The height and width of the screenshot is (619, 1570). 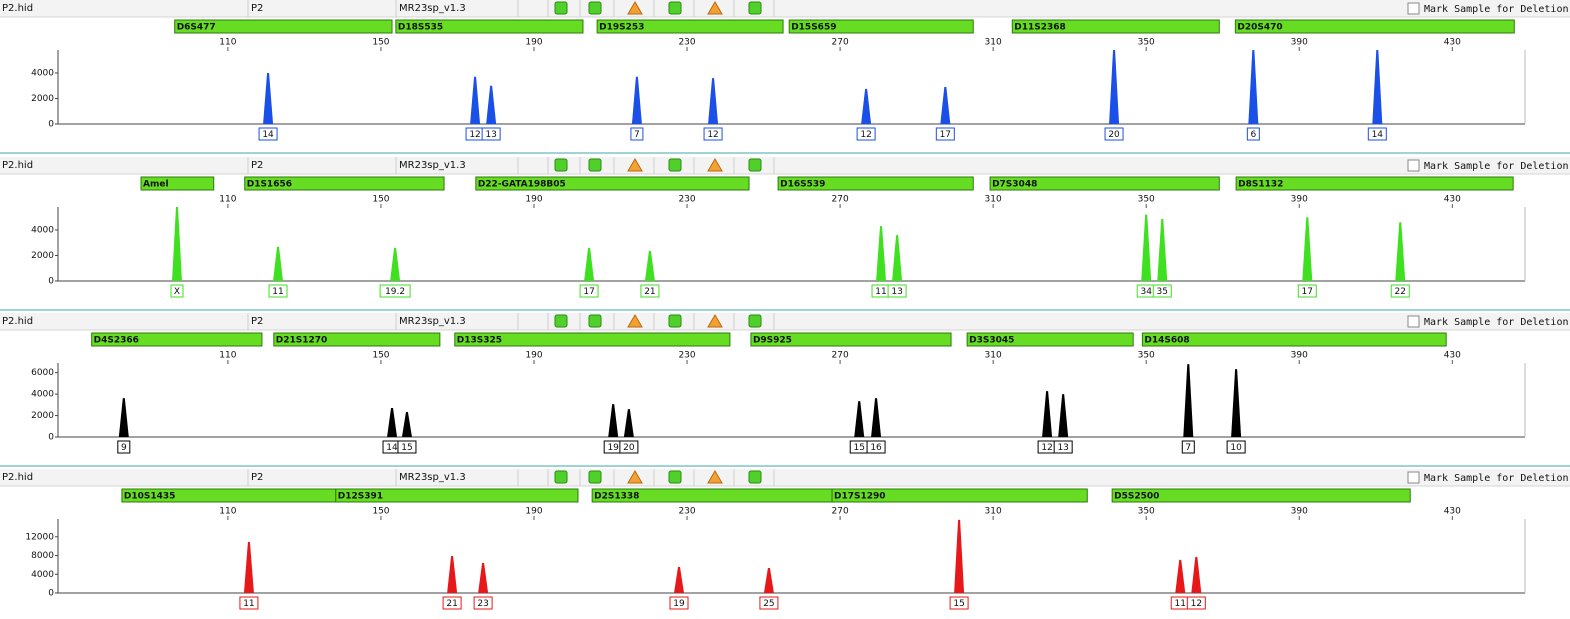 What do you see at coordinates (649, 292) in the screenshot?
I see `allele-label: 21` at bounding box center [649, 292].